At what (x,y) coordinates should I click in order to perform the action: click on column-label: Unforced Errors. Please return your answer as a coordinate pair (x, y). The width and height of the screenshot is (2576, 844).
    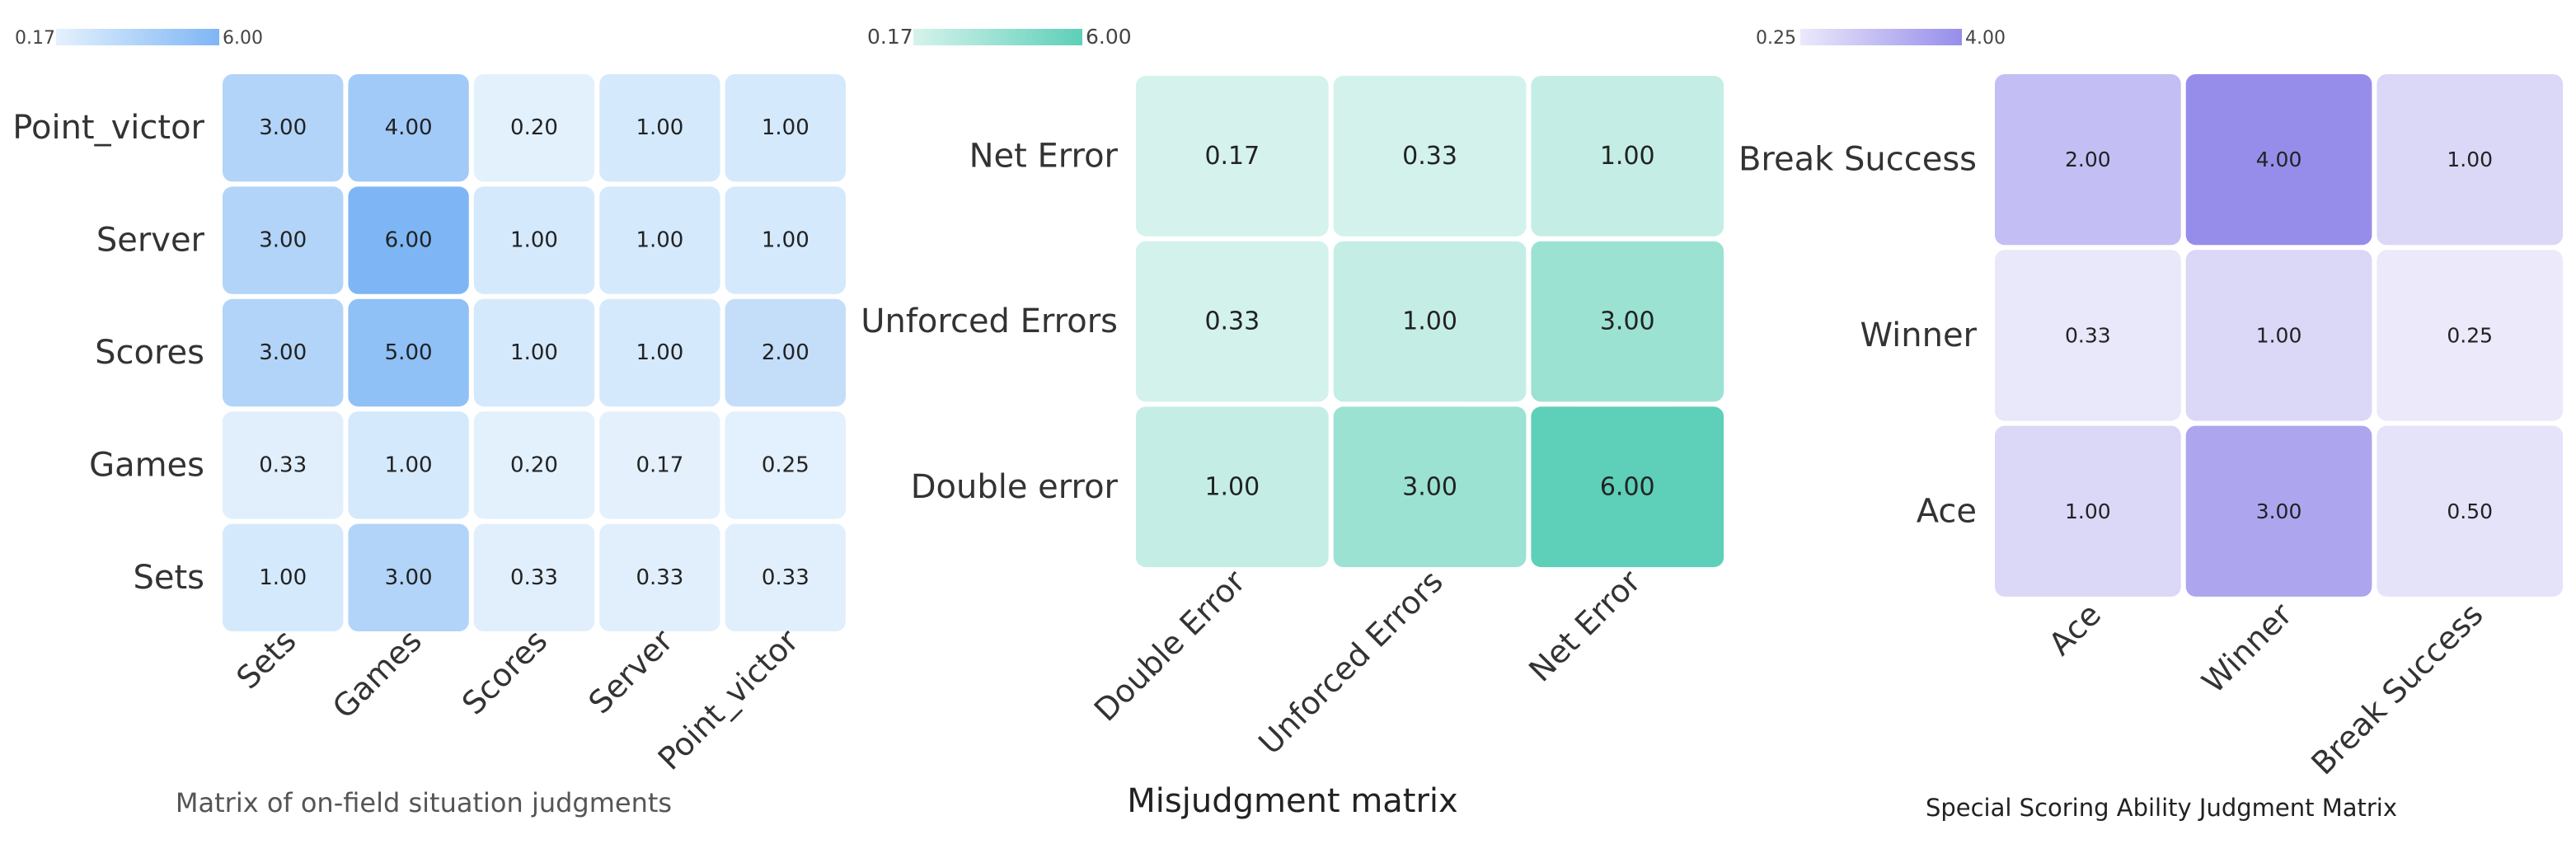
    Looking at the image, I should click on (1350, 663).